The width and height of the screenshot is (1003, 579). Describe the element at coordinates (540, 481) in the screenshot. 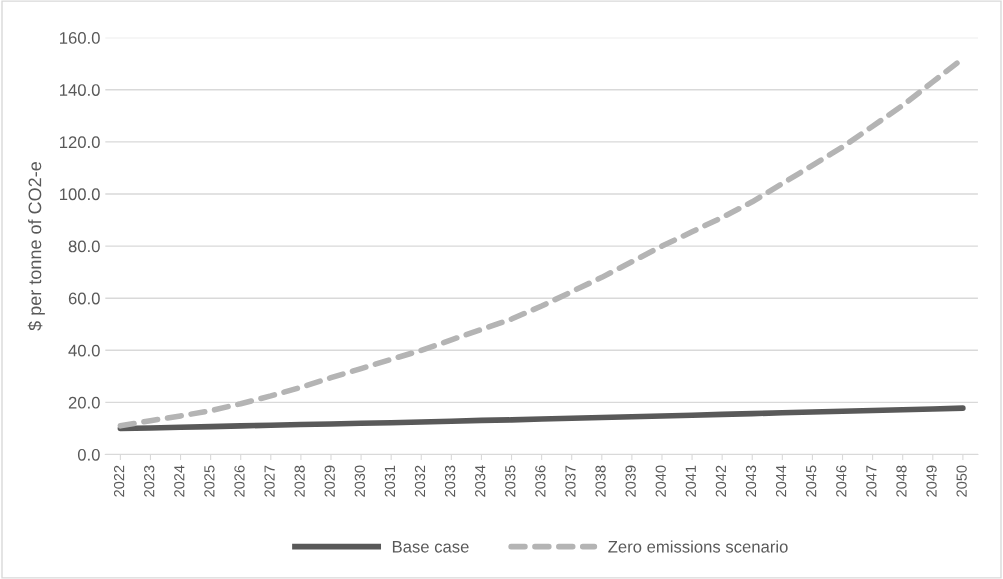

I see `x-tick-label: 2036` at that location.